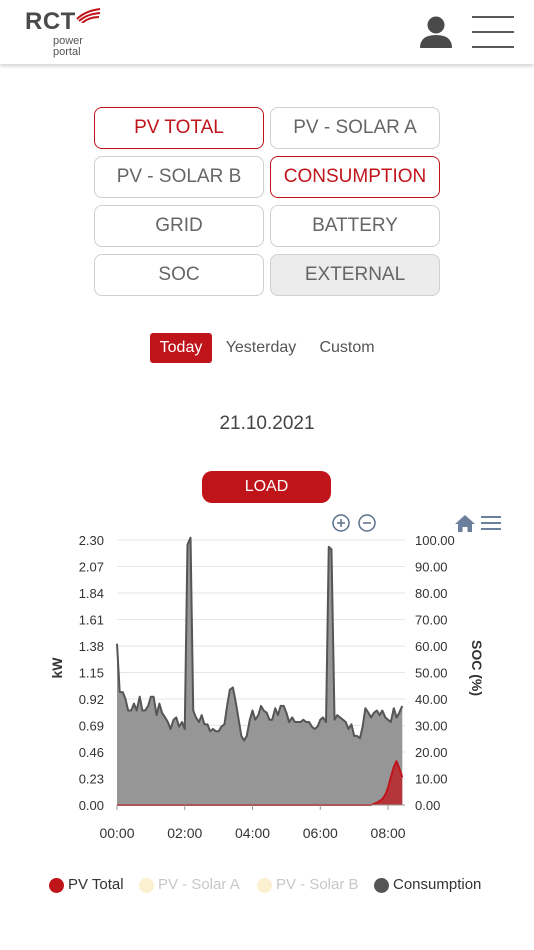  What do you see at coordinates (91, 646) in the screenshot?
I see `y-tick-label: 1.38` at bounding box center [91, 646].